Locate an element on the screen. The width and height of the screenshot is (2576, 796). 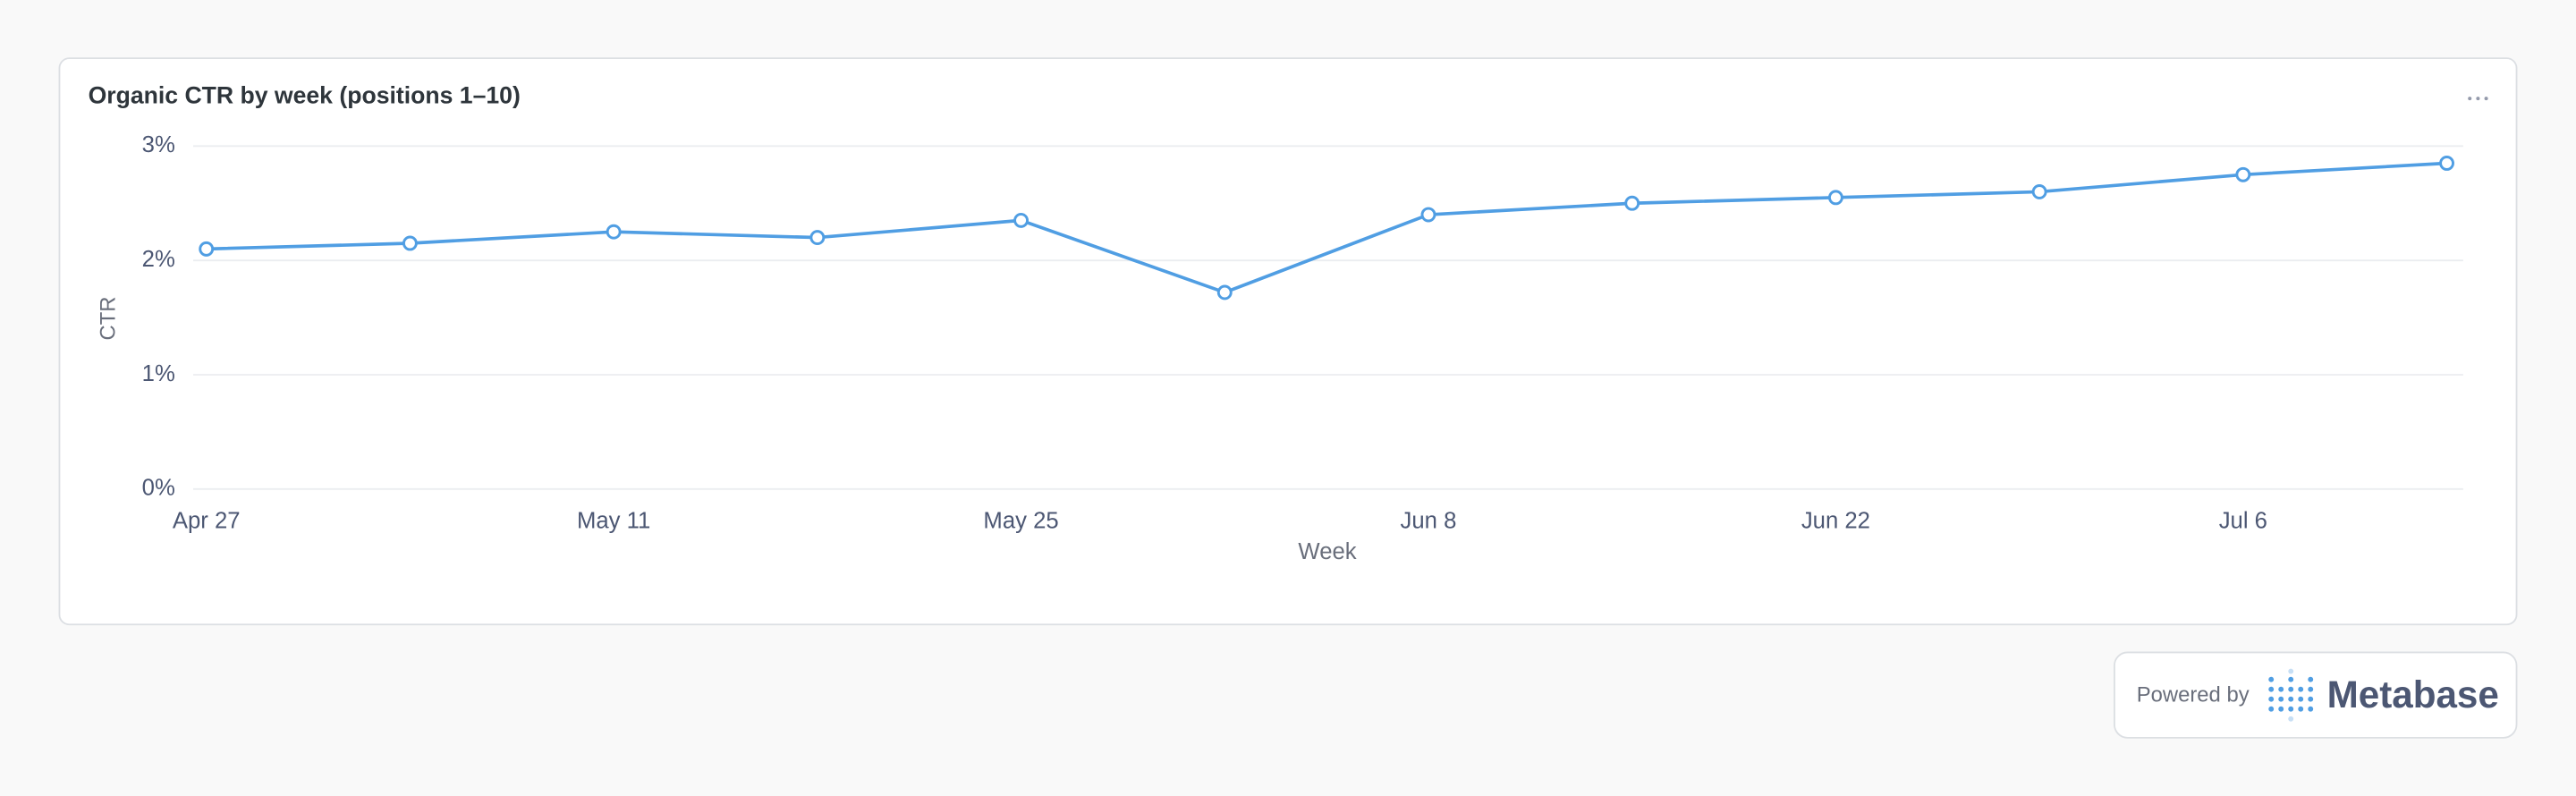
x-tick-label: Apr 27 is located at coordinates (207, 520).